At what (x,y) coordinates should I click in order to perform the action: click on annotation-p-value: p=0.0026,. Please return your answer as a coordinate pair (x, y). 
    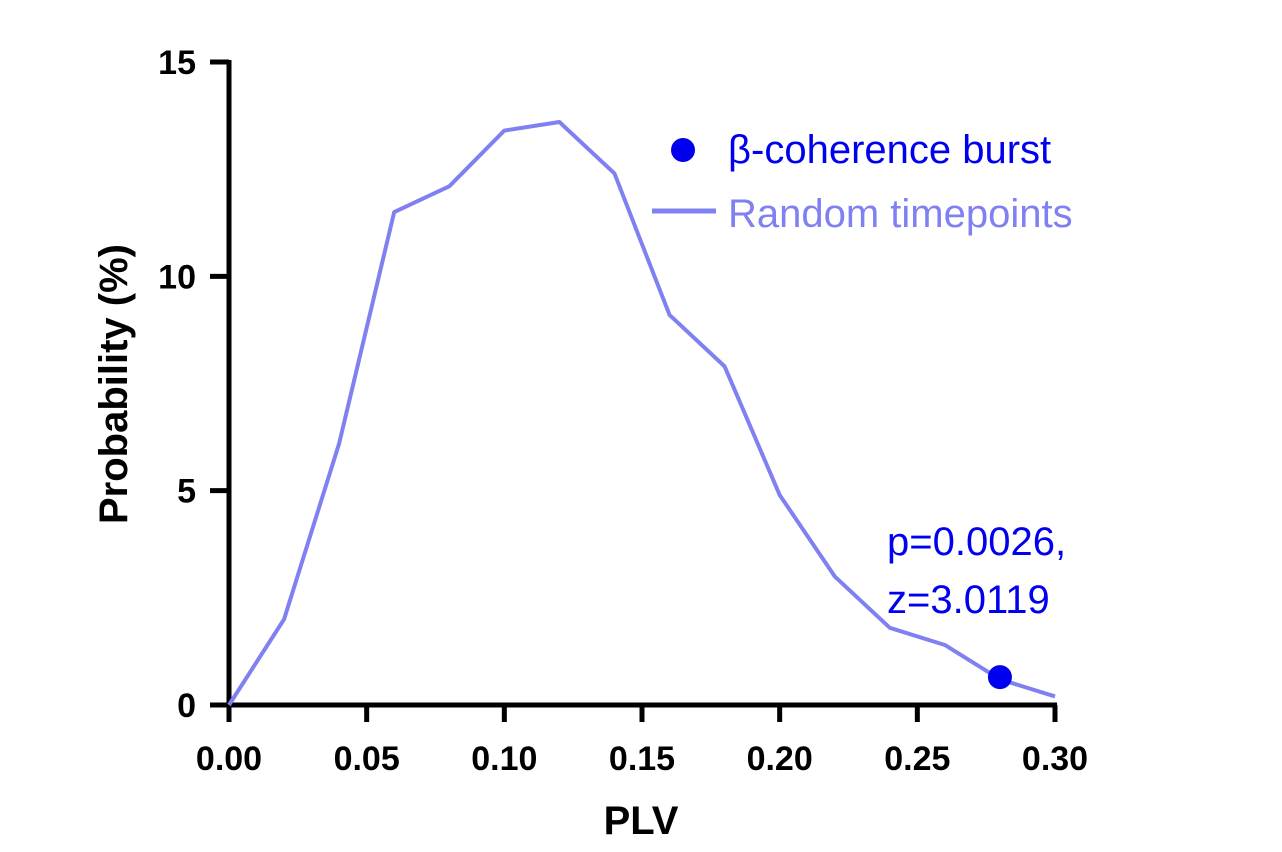
    Looking at the image, I should click on (976, 542).